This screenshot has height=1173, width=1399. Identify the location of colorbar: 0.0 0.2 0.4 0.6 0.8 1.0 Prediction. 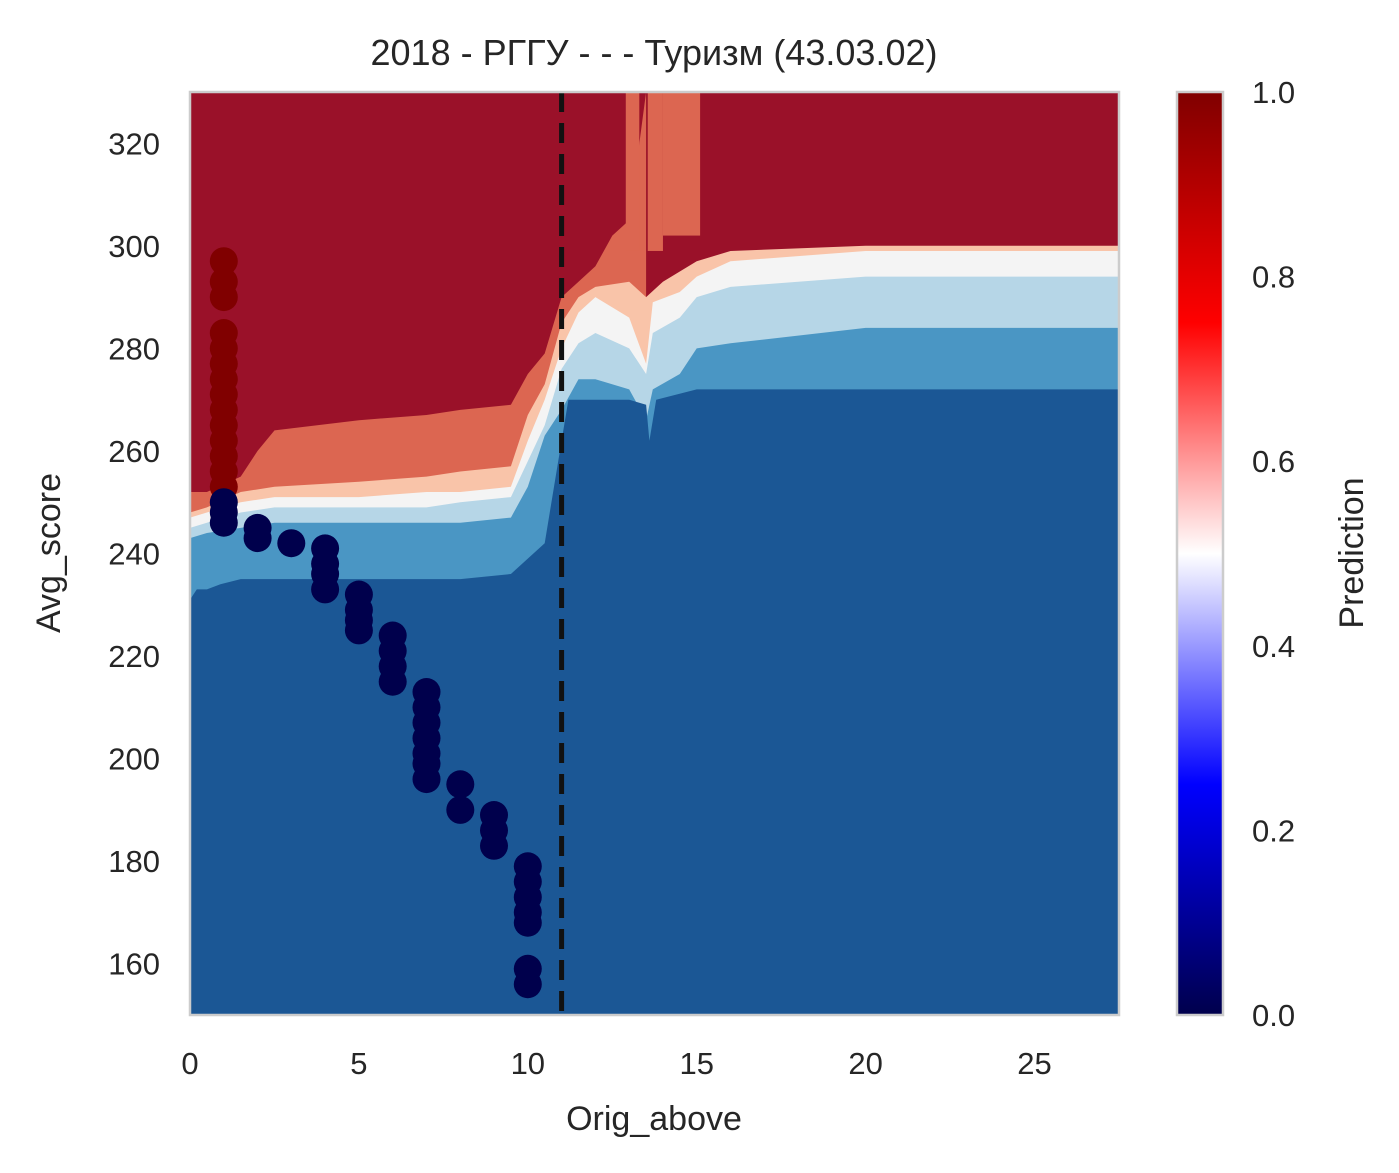
(1273, 554).